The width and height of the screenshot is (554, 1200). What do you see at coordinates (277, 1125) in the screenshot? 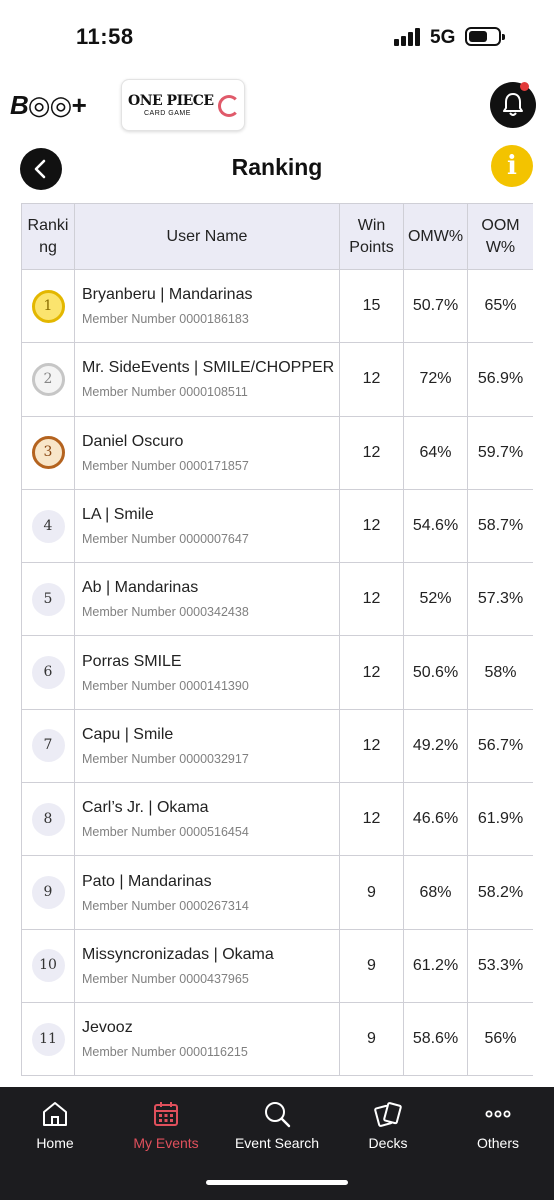
I see `nav-event-search: Event Search` at bounding box center [277, 1125].